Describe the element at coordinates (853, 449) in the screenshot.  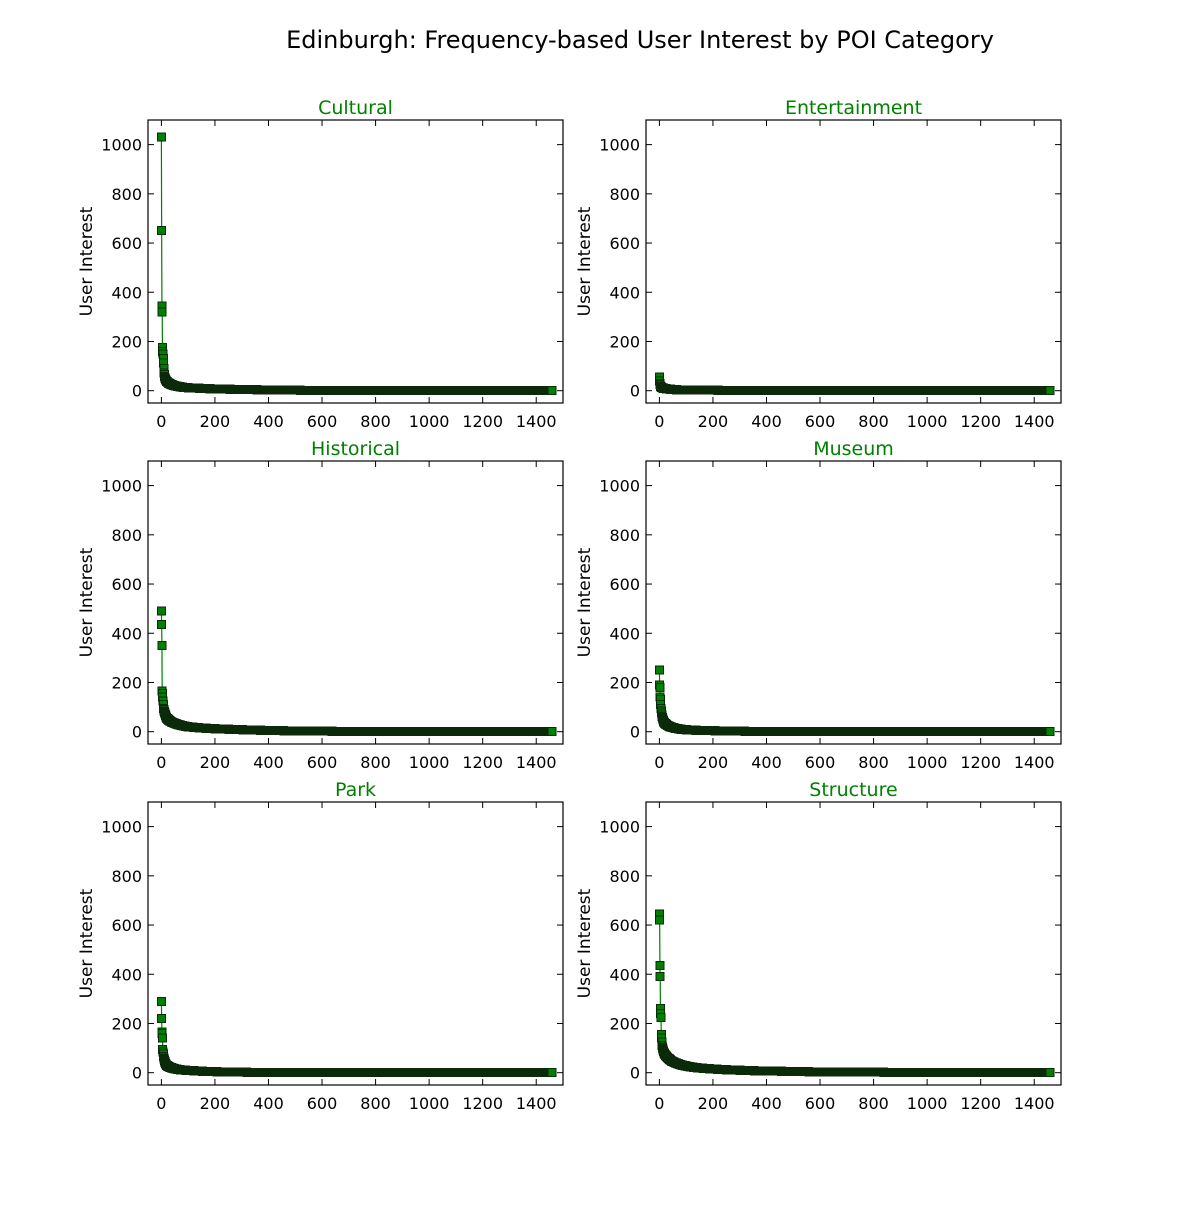
I see `panel-title: Museum` at that location.